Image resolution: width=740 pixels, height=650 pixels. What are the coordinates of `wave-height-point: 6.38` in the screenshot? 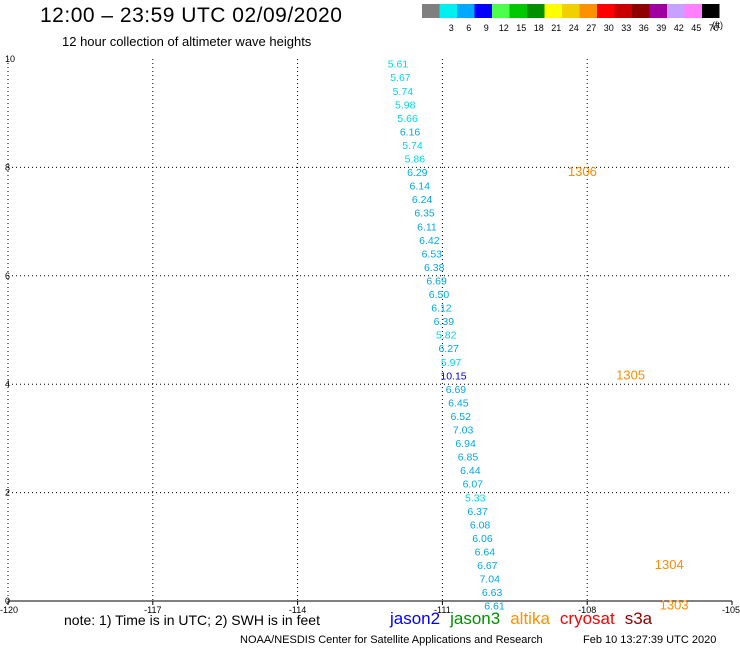 It's located at (434, 268).